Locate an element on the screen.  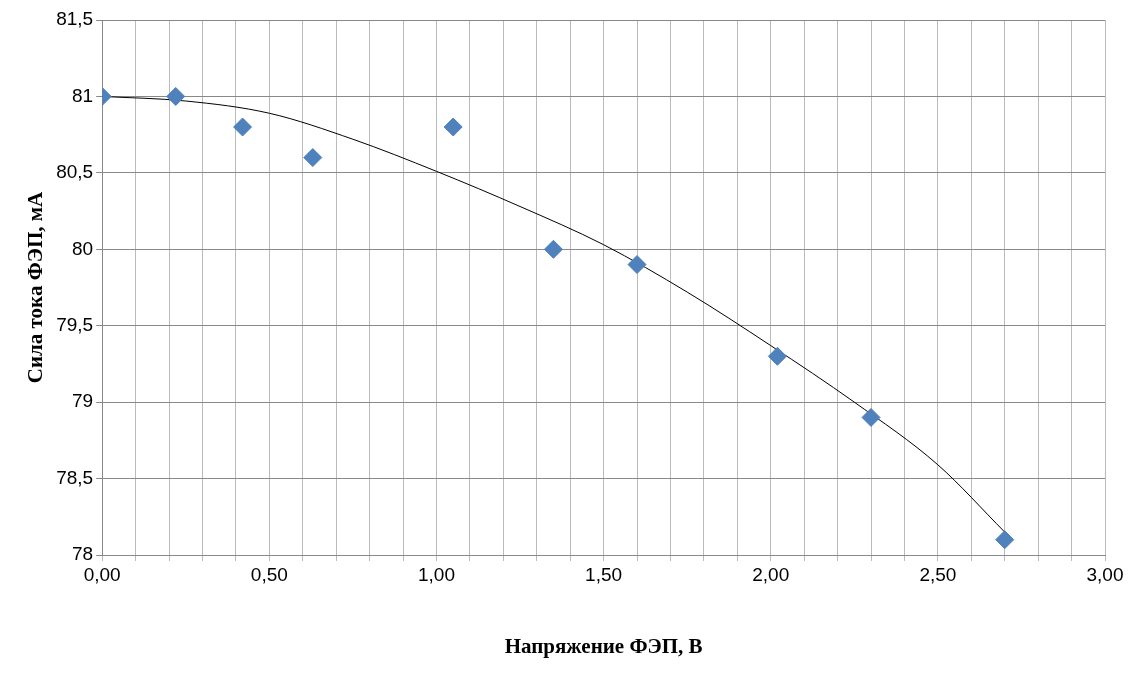
y-tick-label: 81,5 is located at coordinates (75, 19).